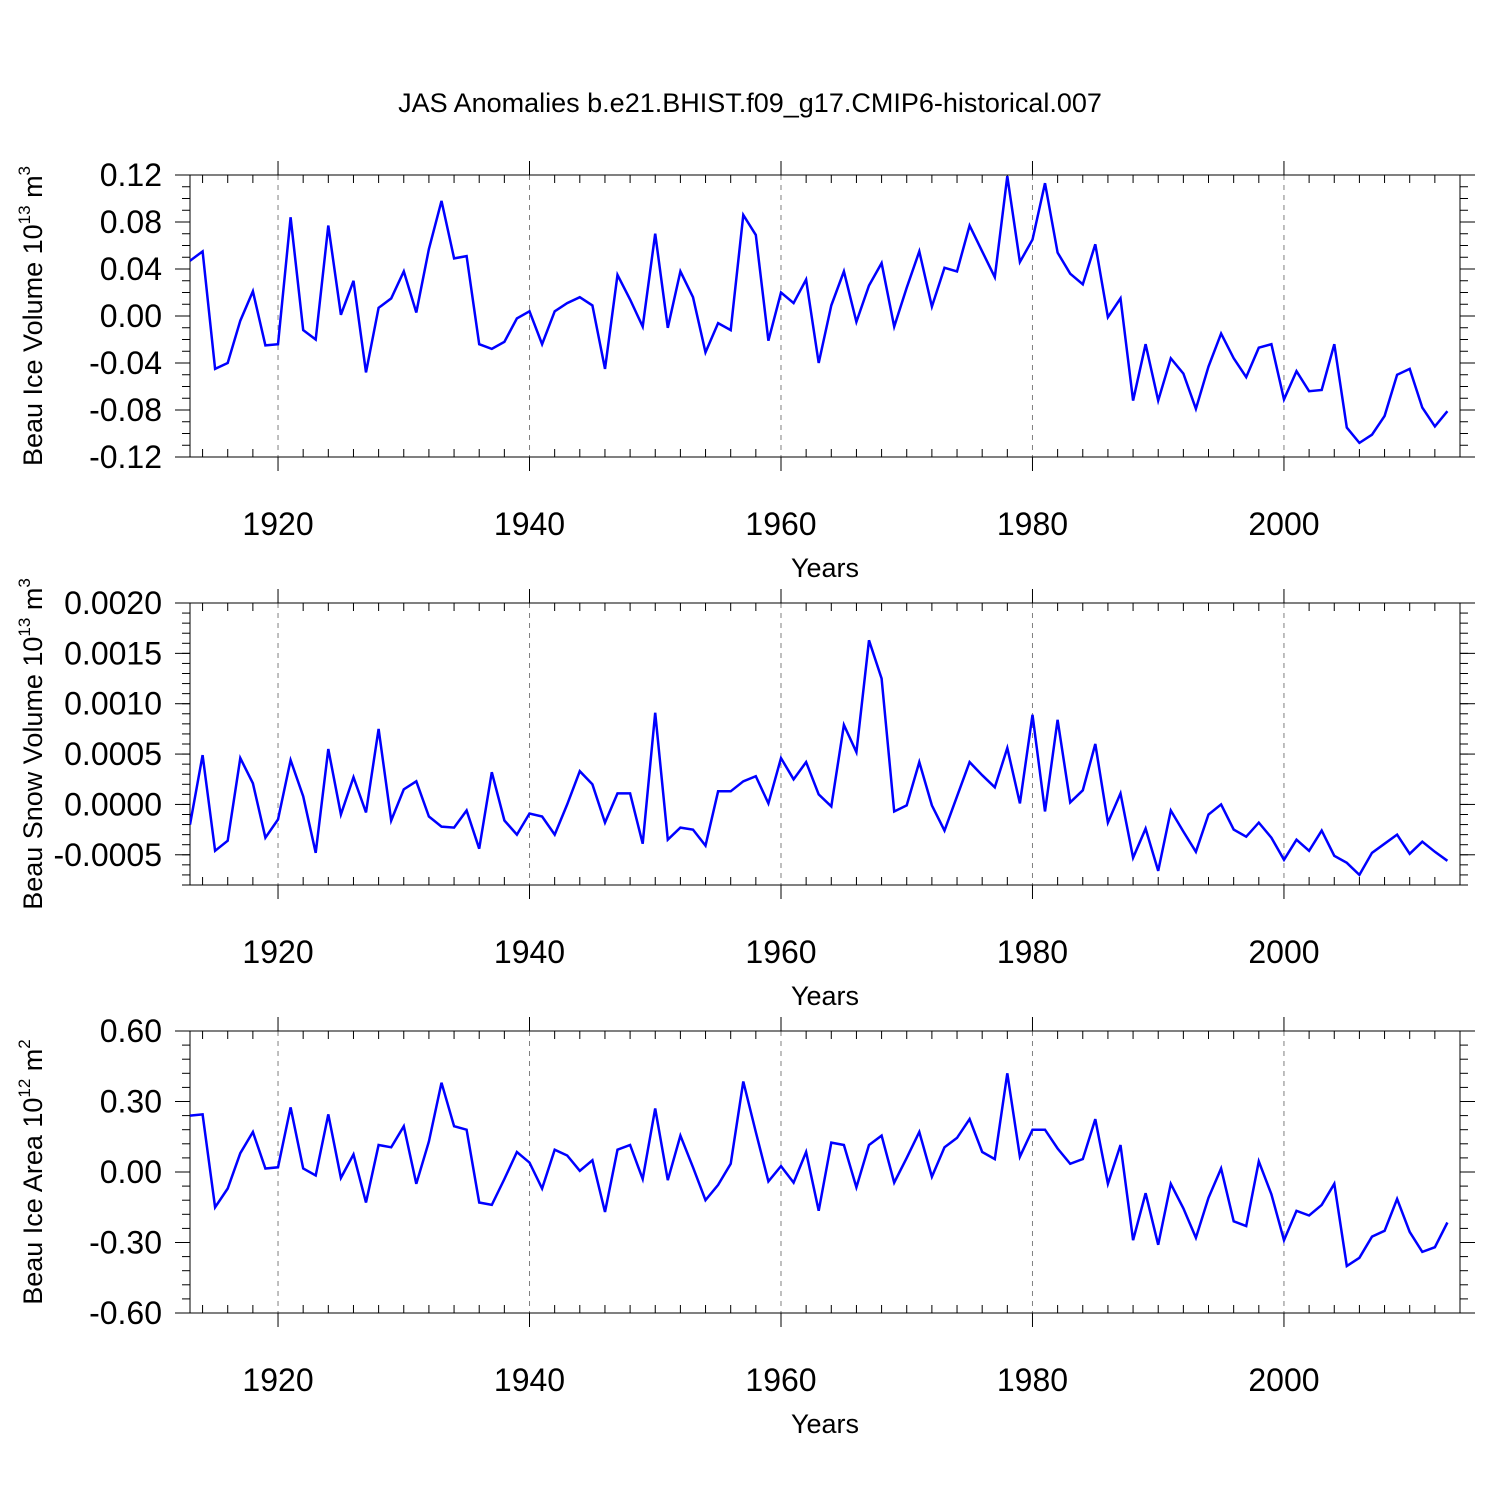 The height and width of the screenshot is (1500, 1500). Describe the element at coordinates (24, 1043) in the screenshot. I see `y-axis-label-part: 2` at that location.